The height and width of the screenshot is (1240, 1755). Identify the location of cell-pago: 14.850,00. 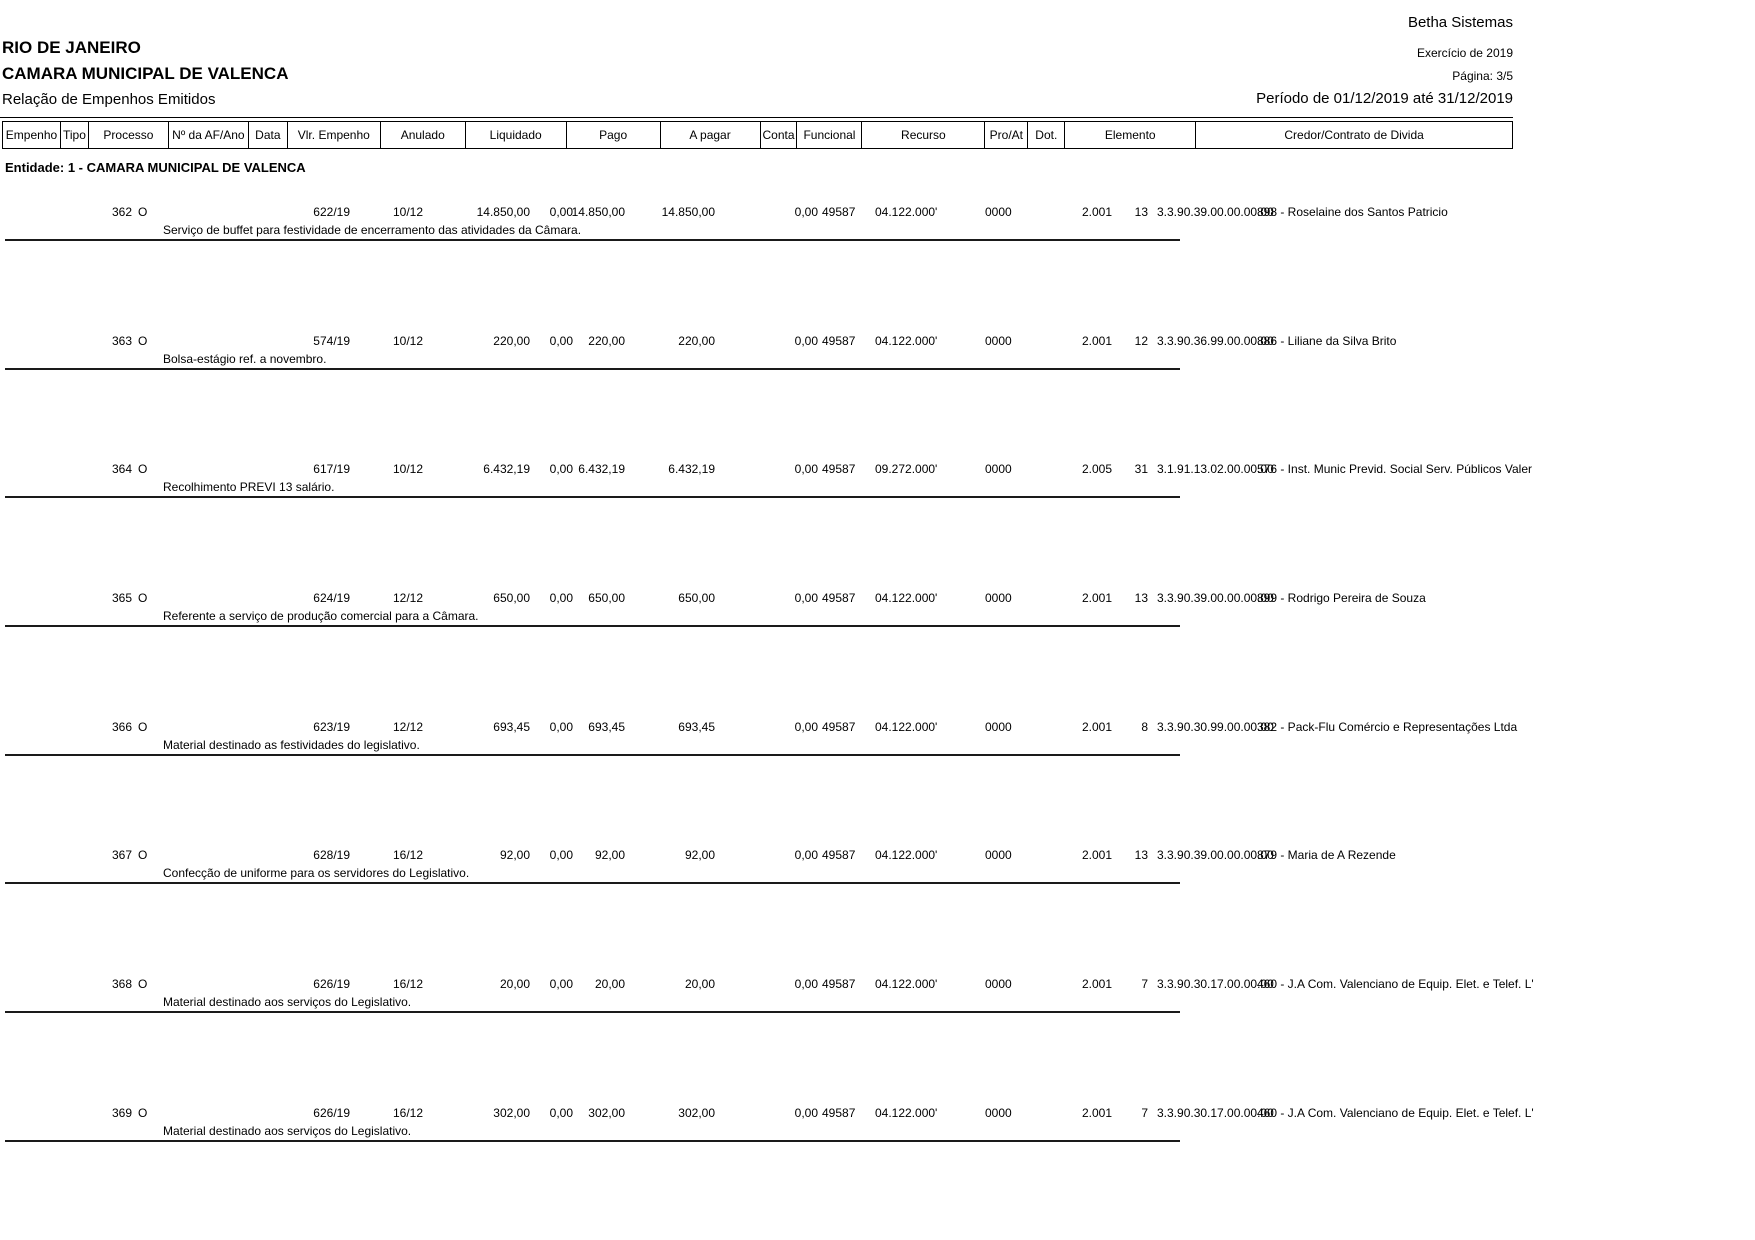
(688, 212).